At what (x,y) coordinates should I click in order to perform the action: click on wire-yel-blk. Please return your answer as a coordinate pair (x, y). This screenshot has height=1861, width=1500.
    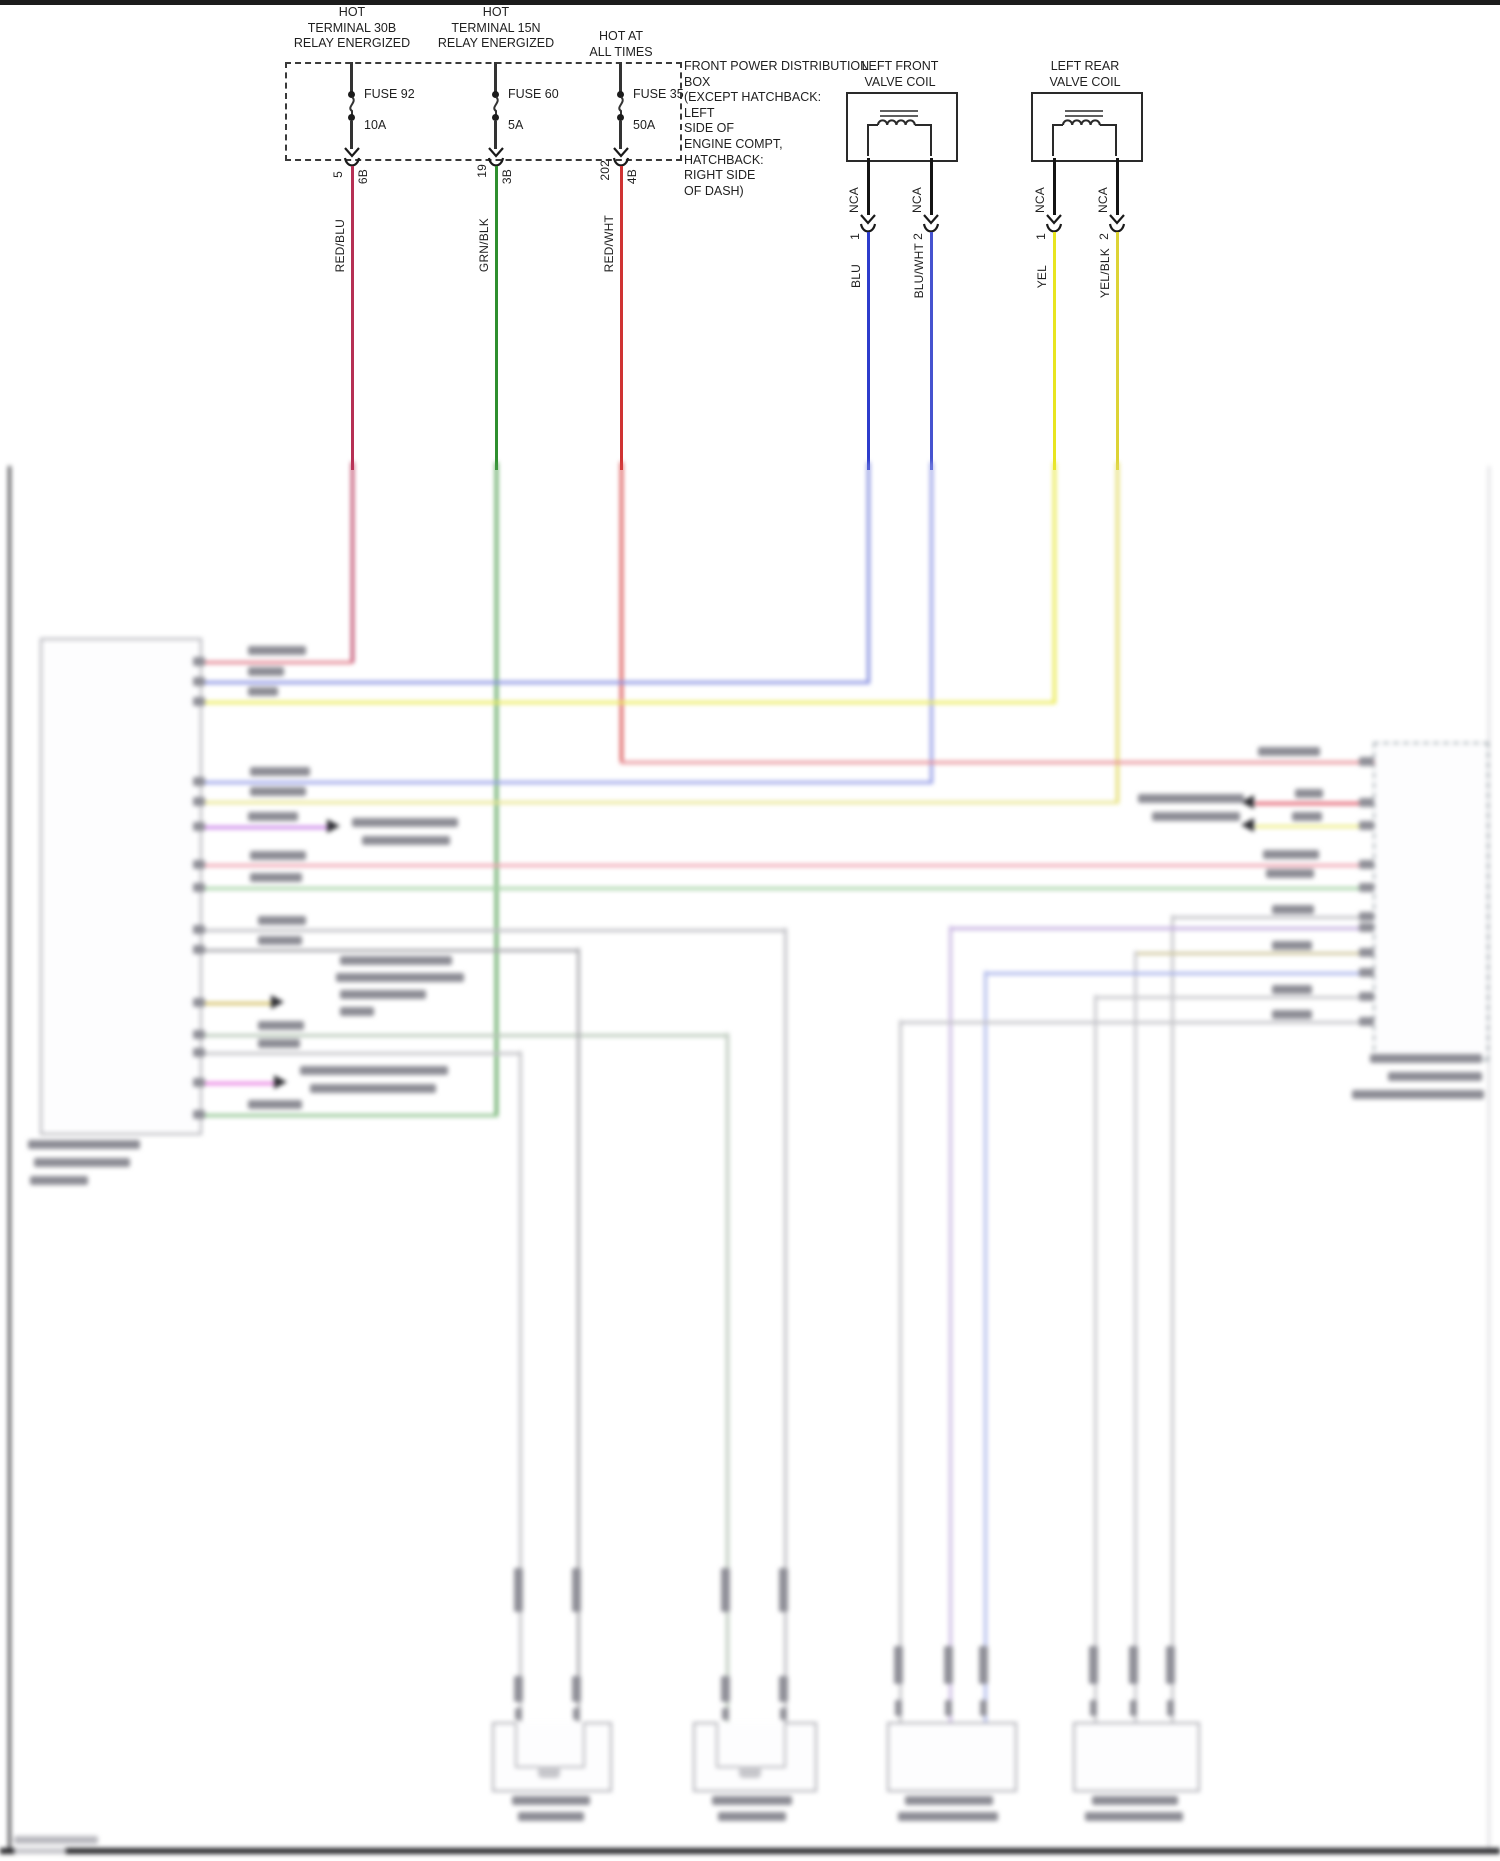
    Looking at the image, I should click on (1117, 351).